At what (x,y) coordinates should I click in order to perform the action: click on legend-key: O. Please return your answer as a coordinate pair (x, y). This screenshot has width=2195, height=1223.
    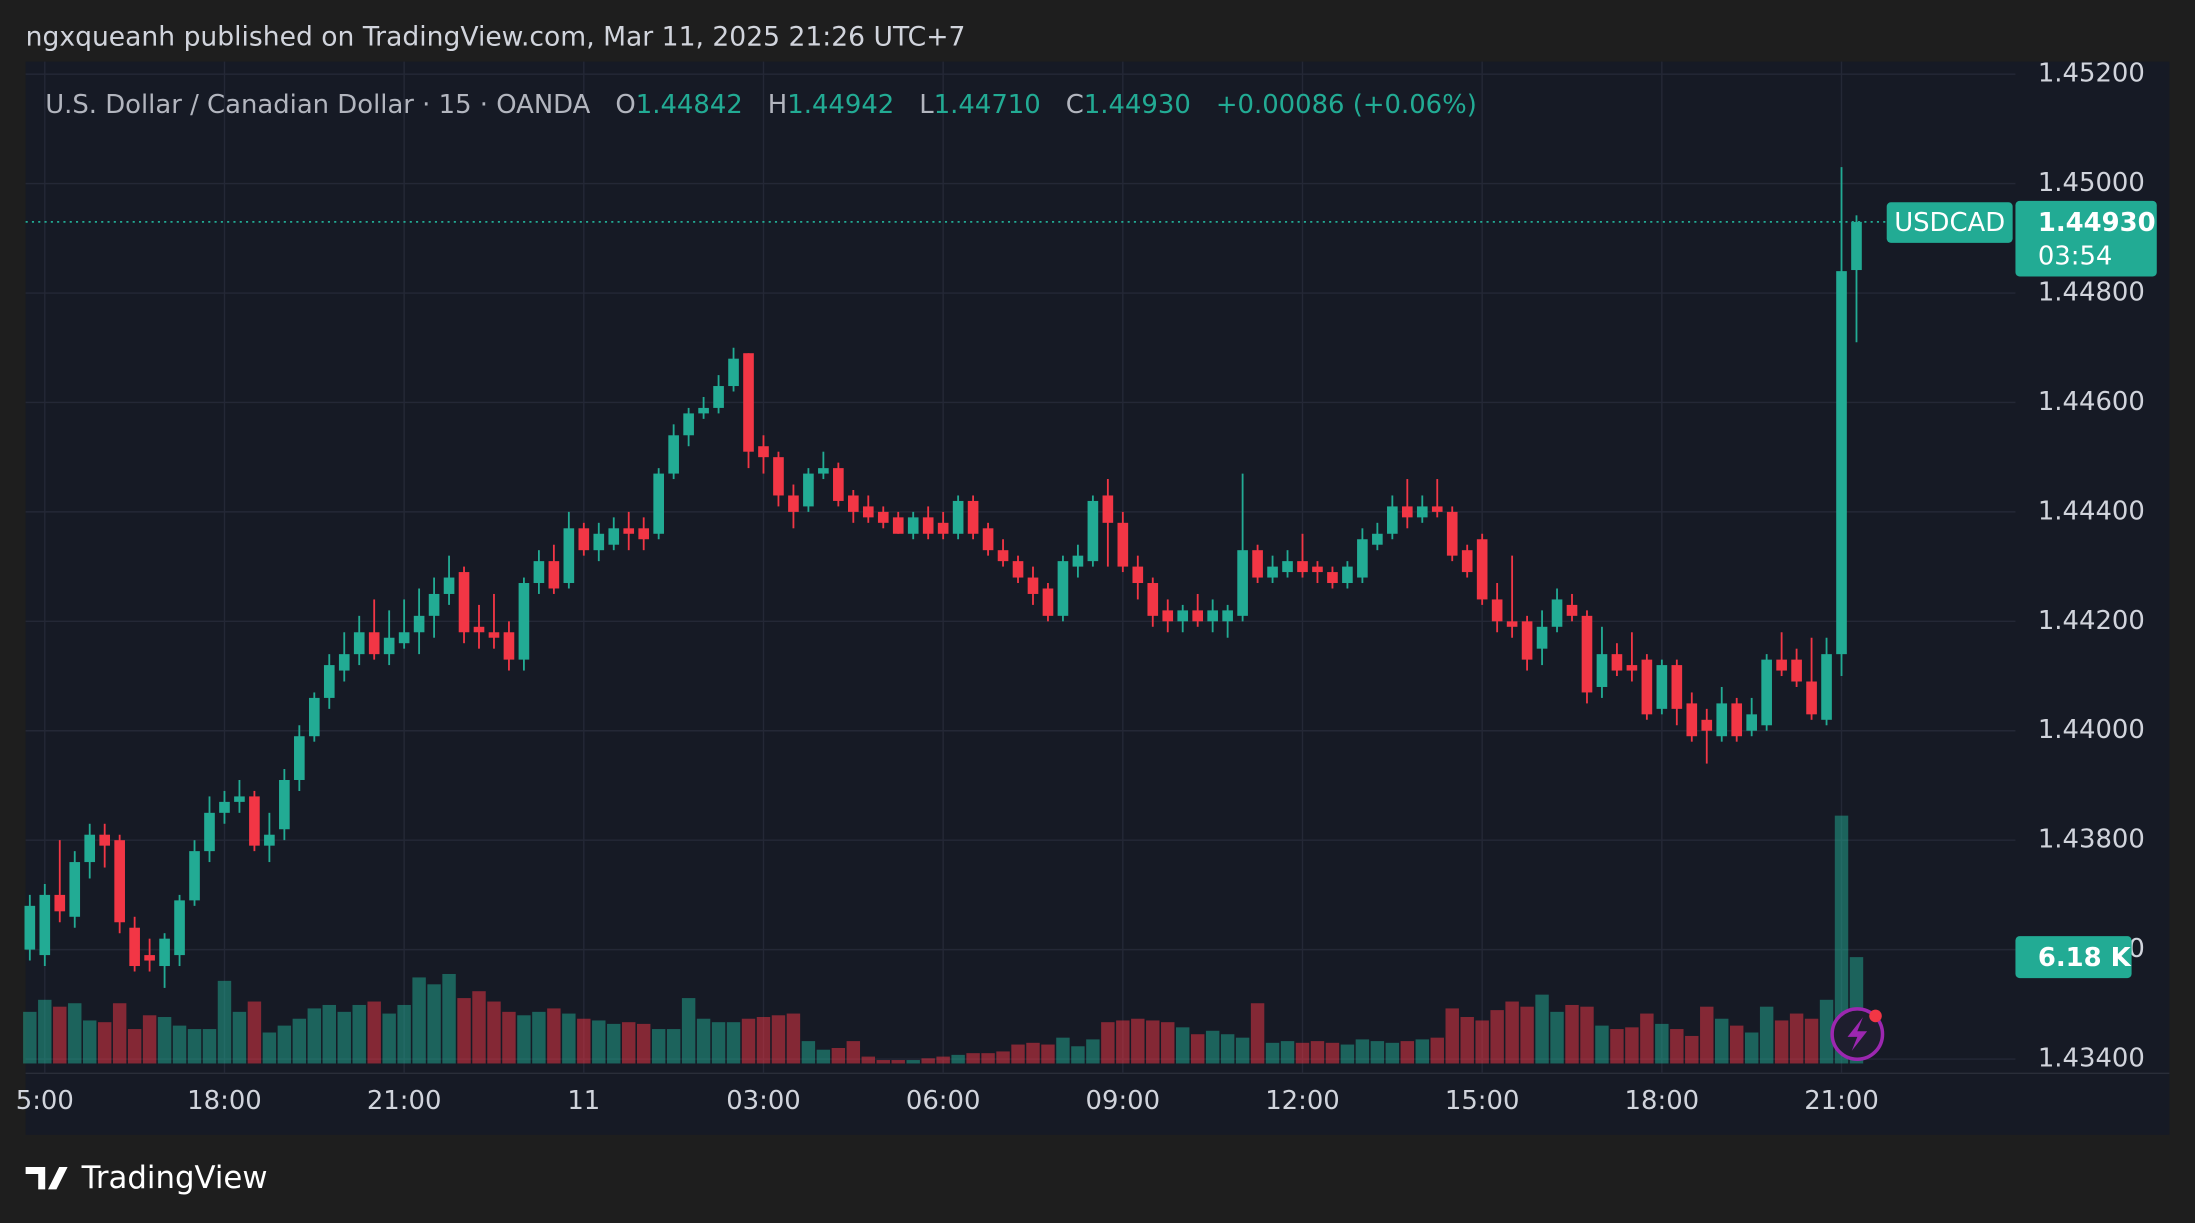
    Looking at the image, I should click on (625, 104).